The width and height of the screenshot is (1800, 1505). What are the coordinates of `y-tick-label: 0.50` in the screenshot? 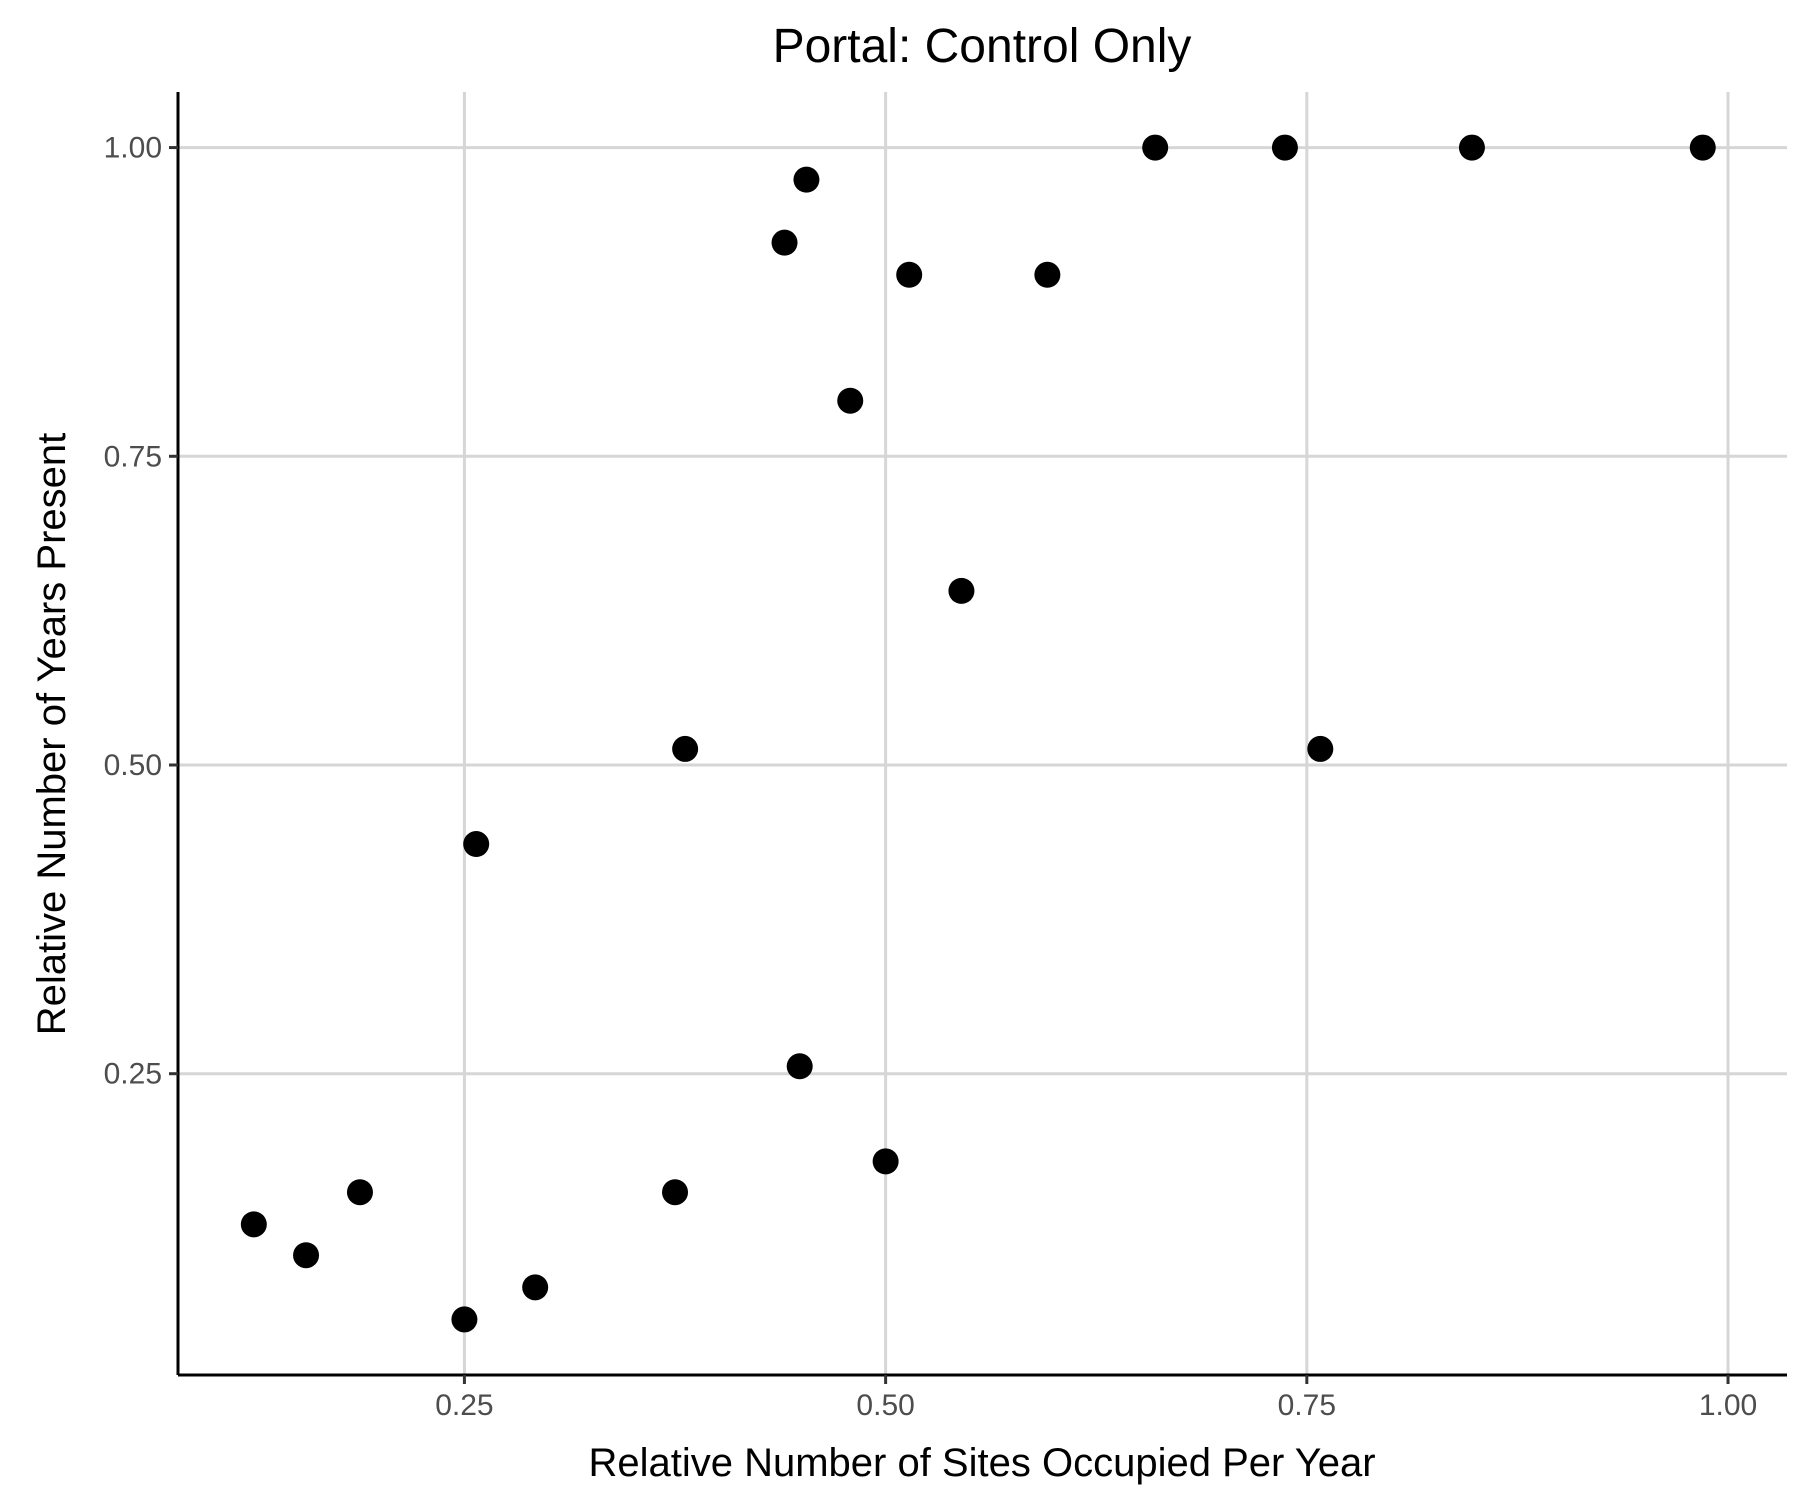 It's located at (133, 765).